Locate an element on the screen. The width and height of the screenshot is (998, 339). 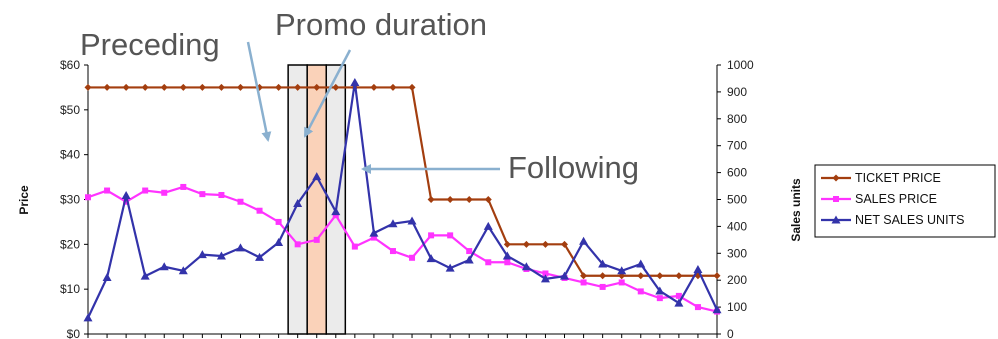
y-right-tick-label: 1000 is located at coordinates (740, 65).